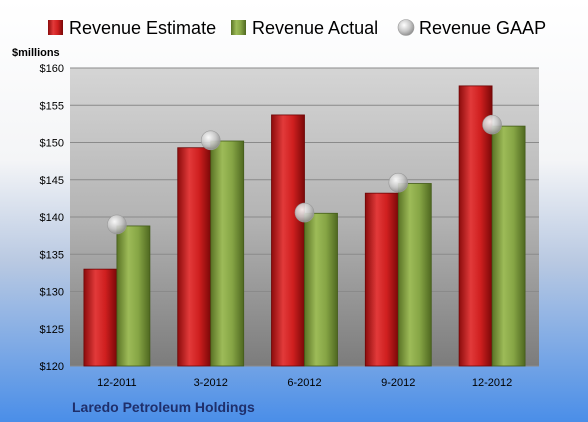  Describe the element at coordinates (100, 317) in the screenshot. I see `bar-revenue-estimate-12-2011` at that location.